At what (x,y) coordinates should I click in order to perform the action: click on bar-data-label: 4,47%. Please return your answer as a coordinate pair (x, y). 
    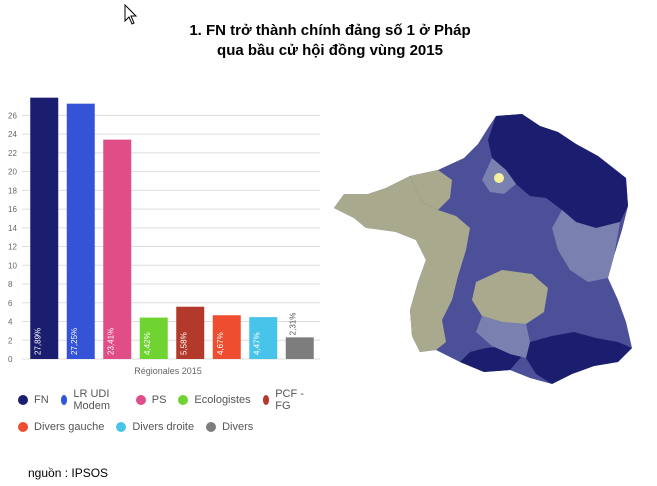
    Looking at the image, I should click on (256, 343).